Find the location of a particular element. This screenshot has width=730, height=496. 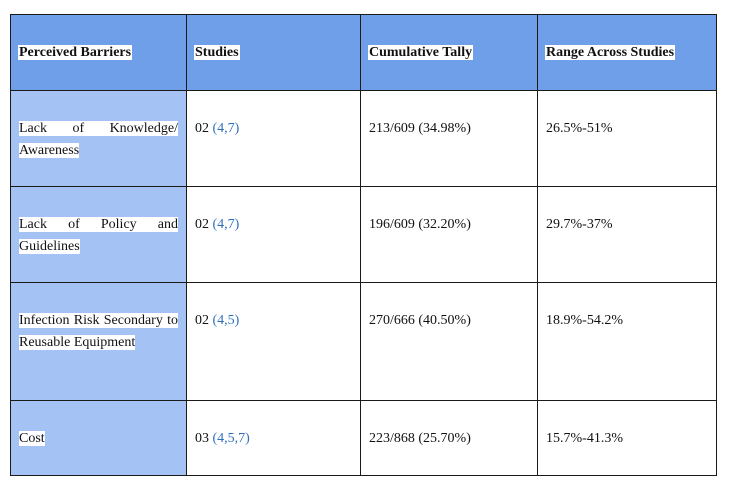

studies-cell: 03 (4,5,7) is located at coordinates (273, 438).